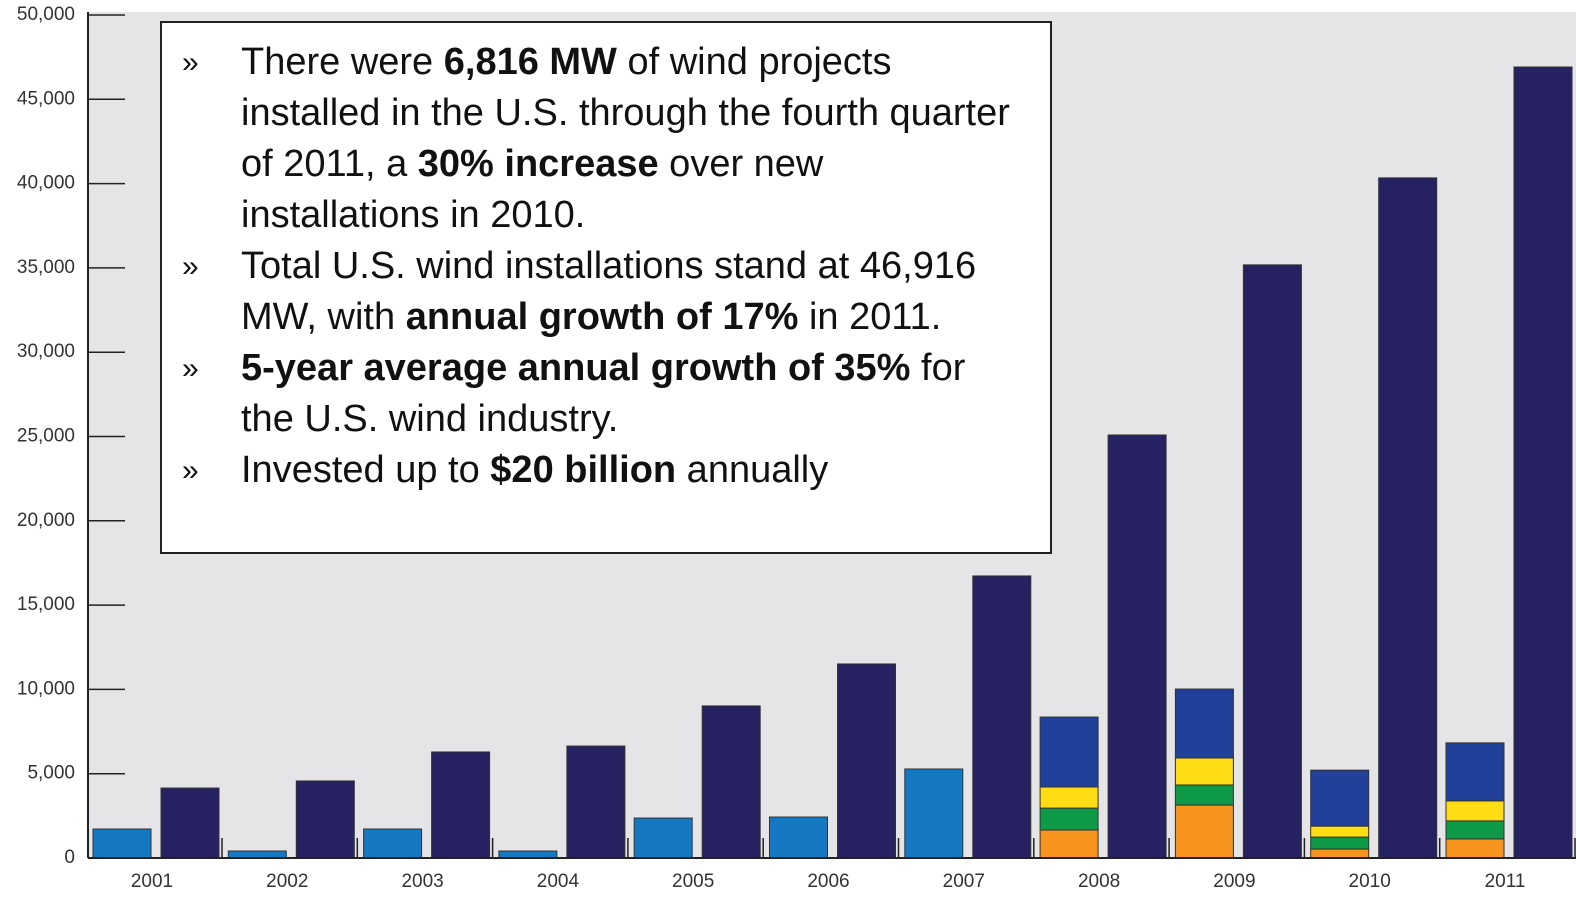 The image size is (1576, 899). What do you see at coordinates (828, 881) in the screenshot?
I see `x-tick-label: 2006` at bounding box center [828, 881].